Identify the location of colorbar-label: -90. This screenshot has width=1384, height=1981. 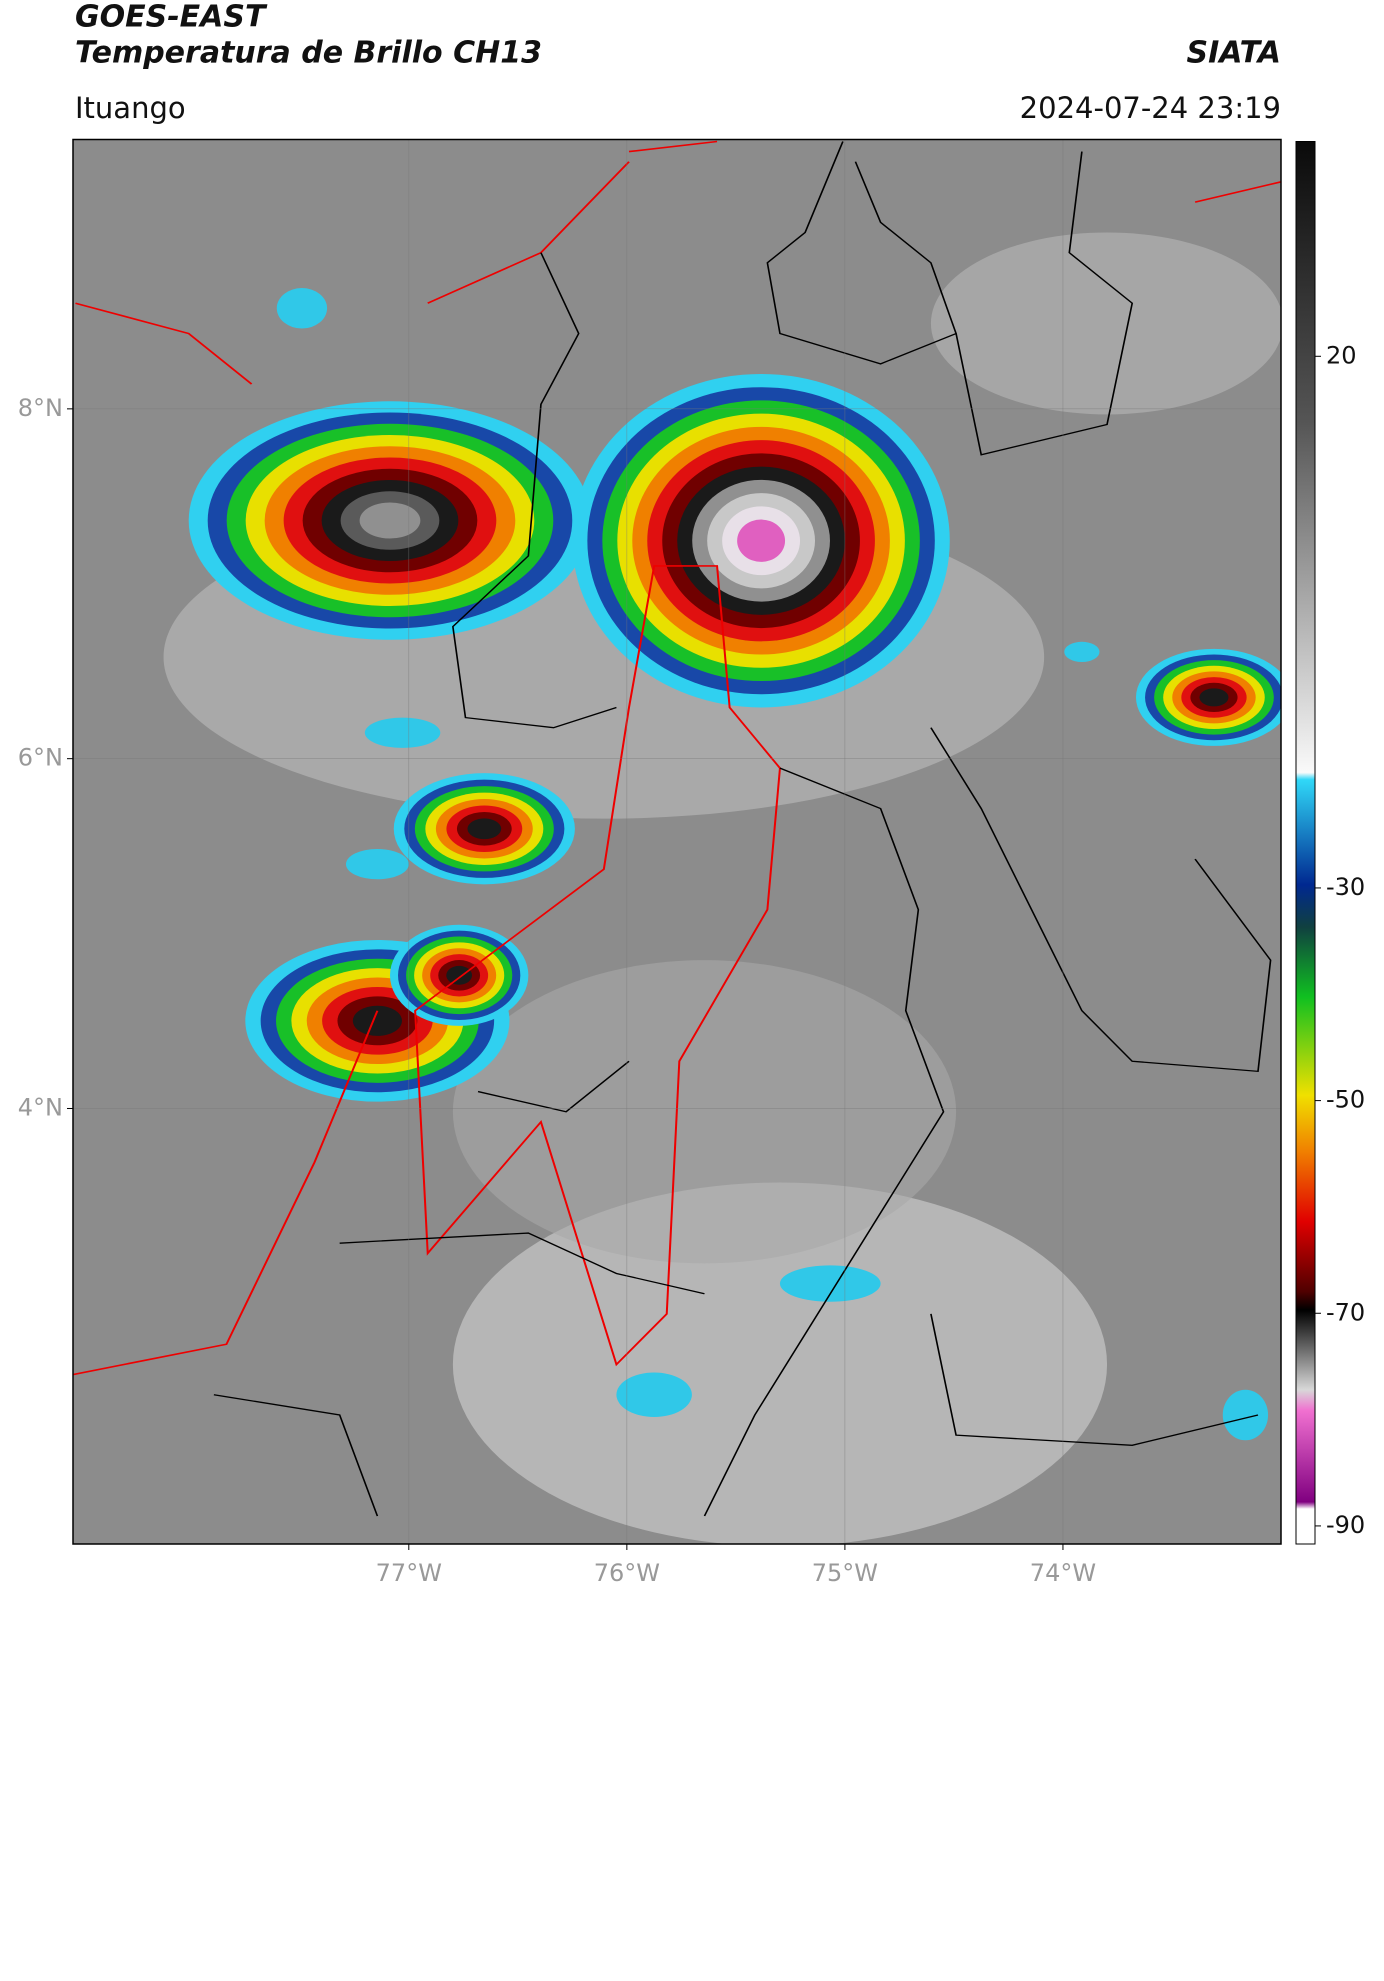
(1345, 1525).